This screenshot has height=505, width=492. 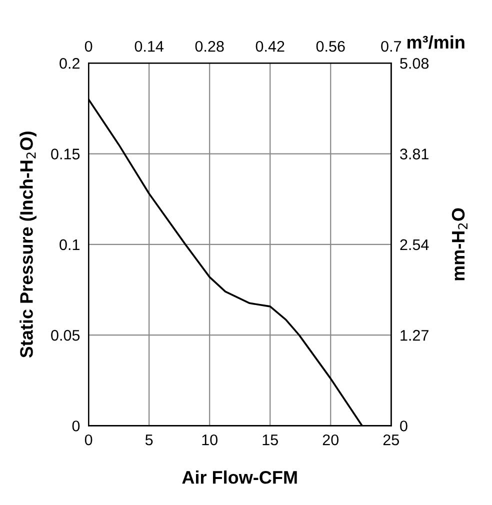 I want to click on x-tick-label: 25, so click(x=391, y=440).